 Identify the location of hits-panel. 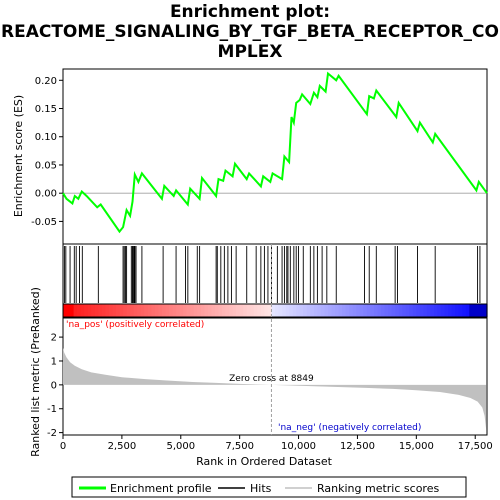
(275, 274).